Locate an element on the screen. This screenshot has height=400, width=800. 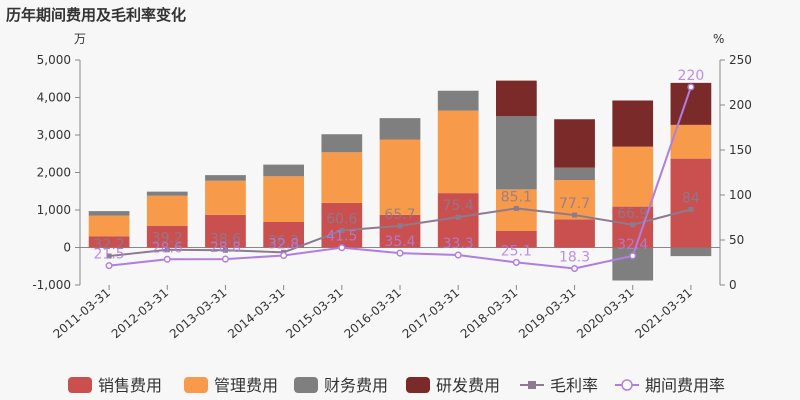
data-label: 66.9 is located at coordinates (632, 214).